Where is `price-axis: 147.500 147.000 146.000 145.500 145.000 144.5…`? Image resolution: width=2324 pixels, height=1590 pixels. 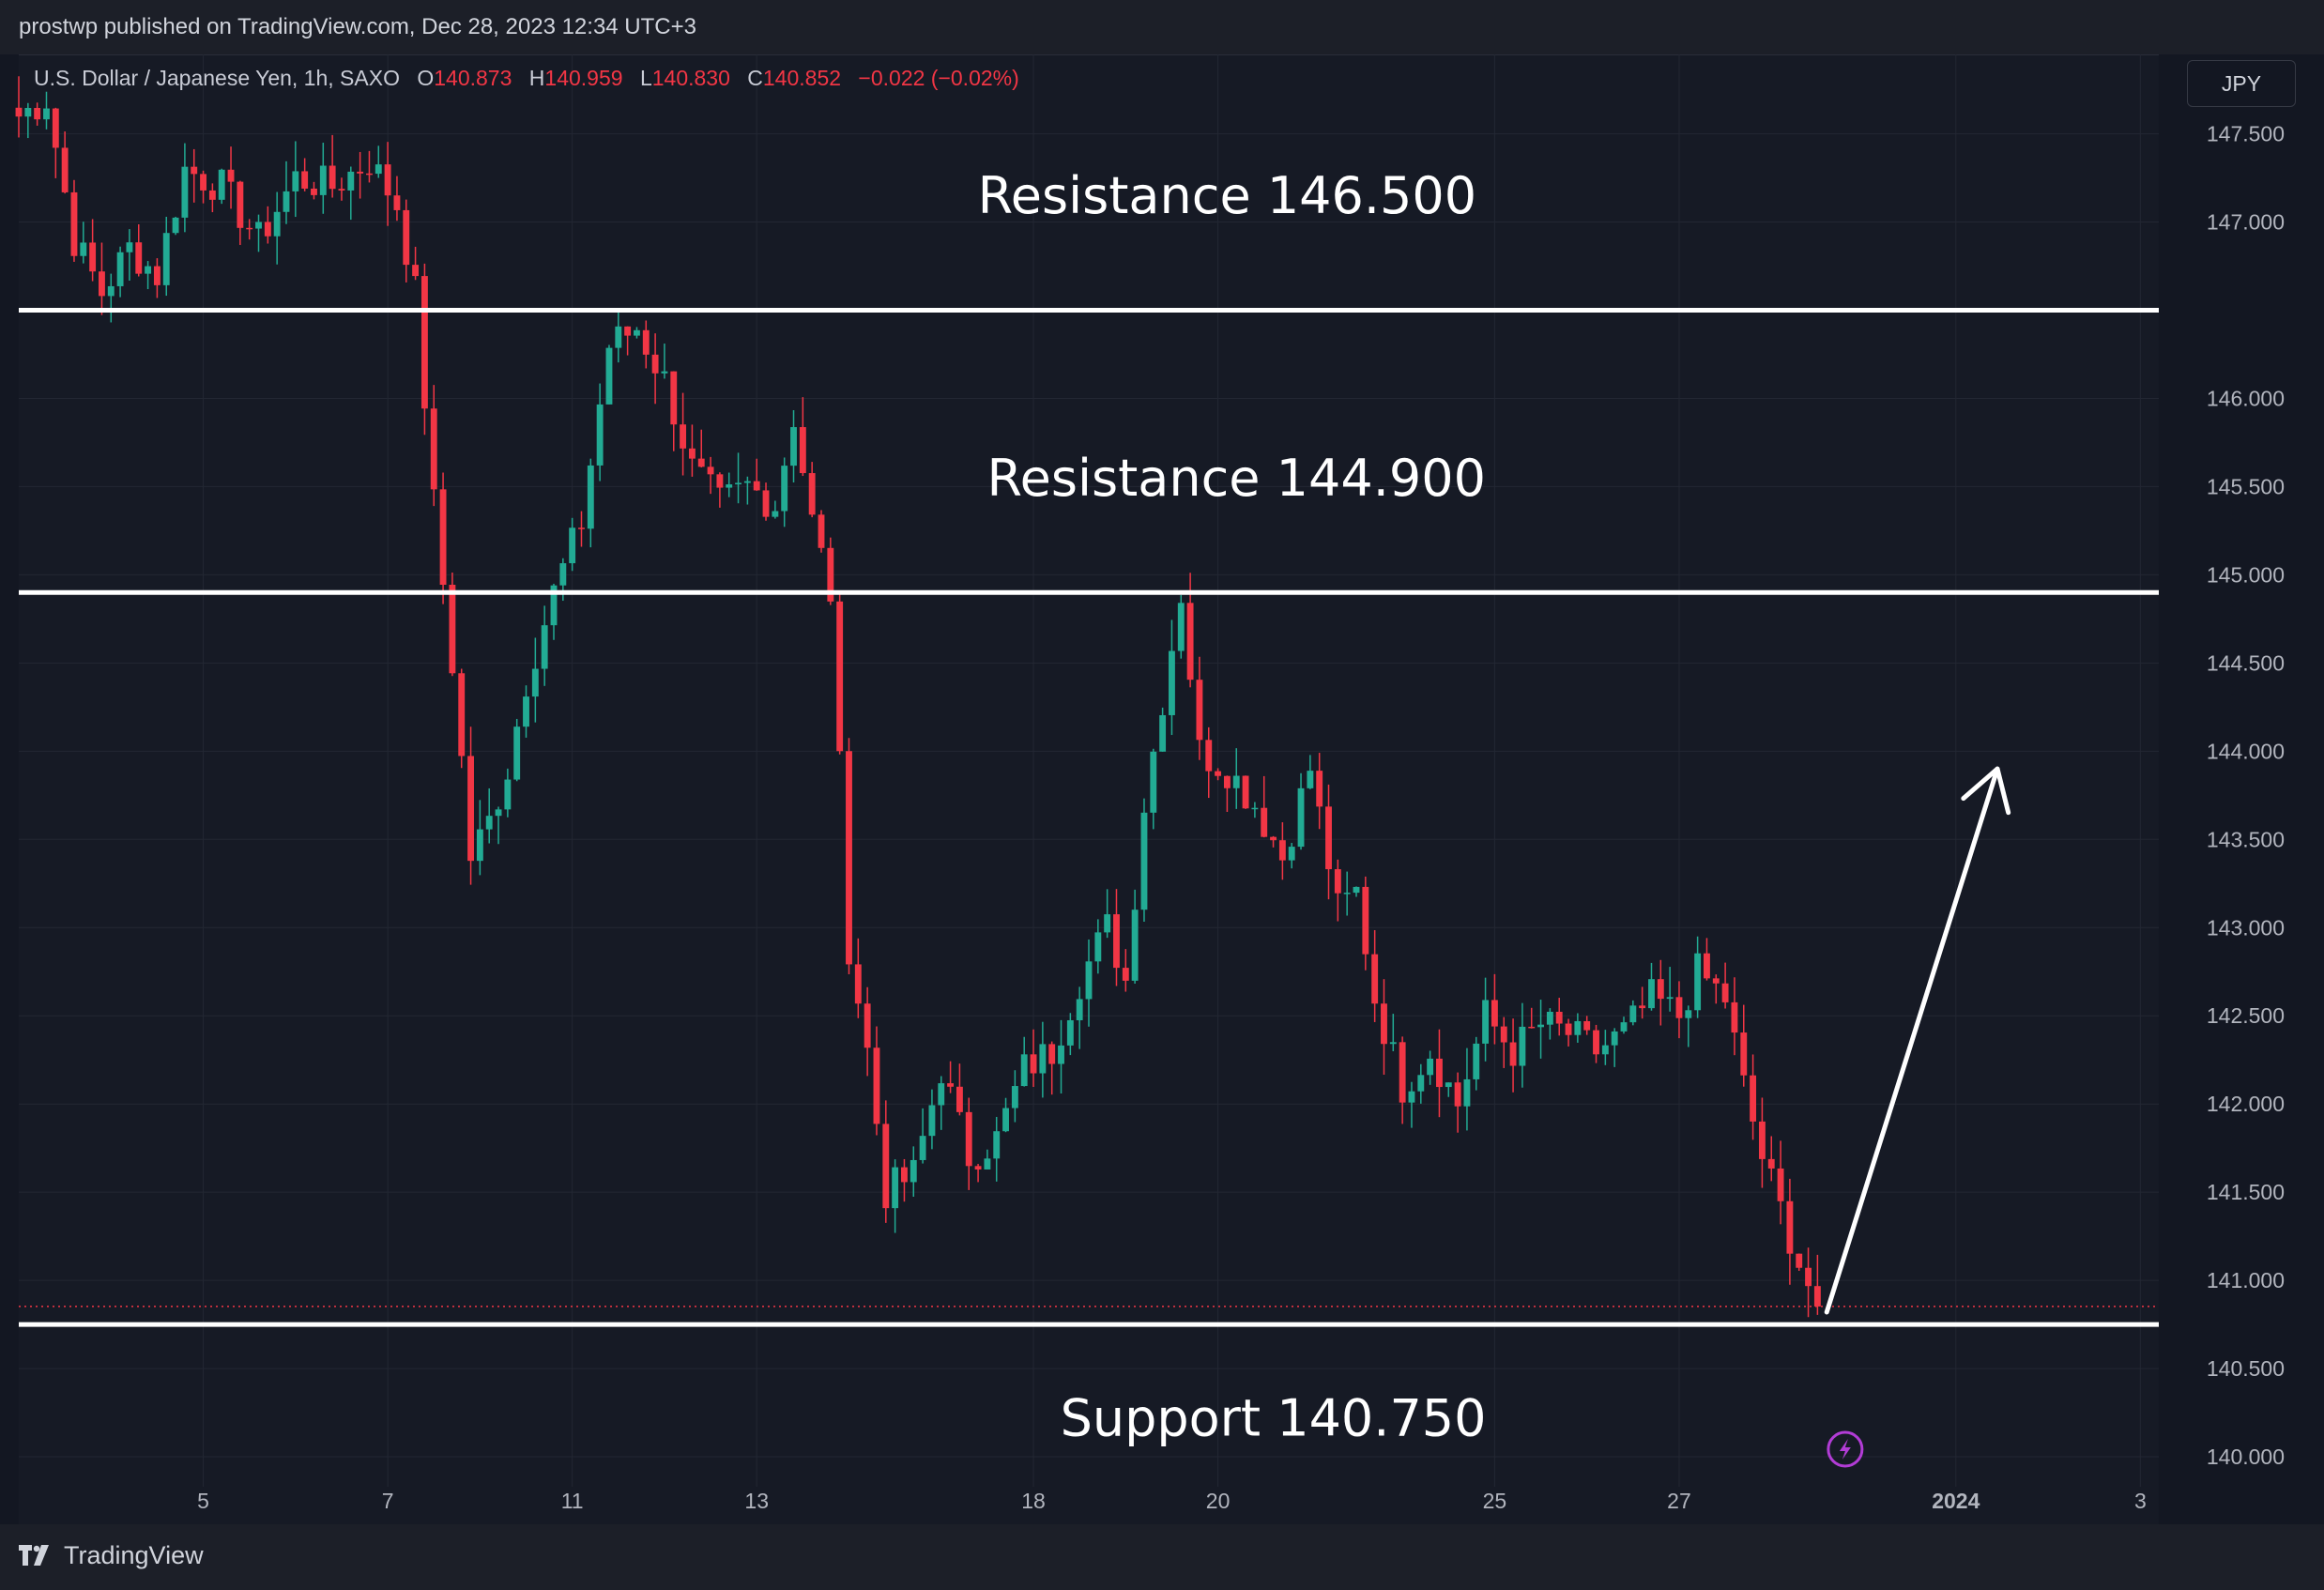
price-axis: 147.500 147.000 146.000 145.500 145.000 144.5… is located at coordinates (2232, 789).